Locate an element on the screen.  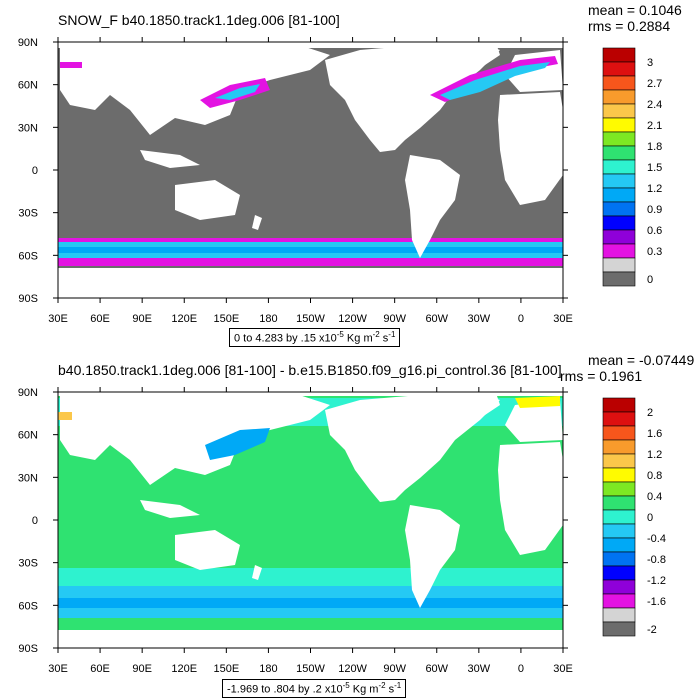
colorbar-label: 1.5 is located at coordinates (654, 168).